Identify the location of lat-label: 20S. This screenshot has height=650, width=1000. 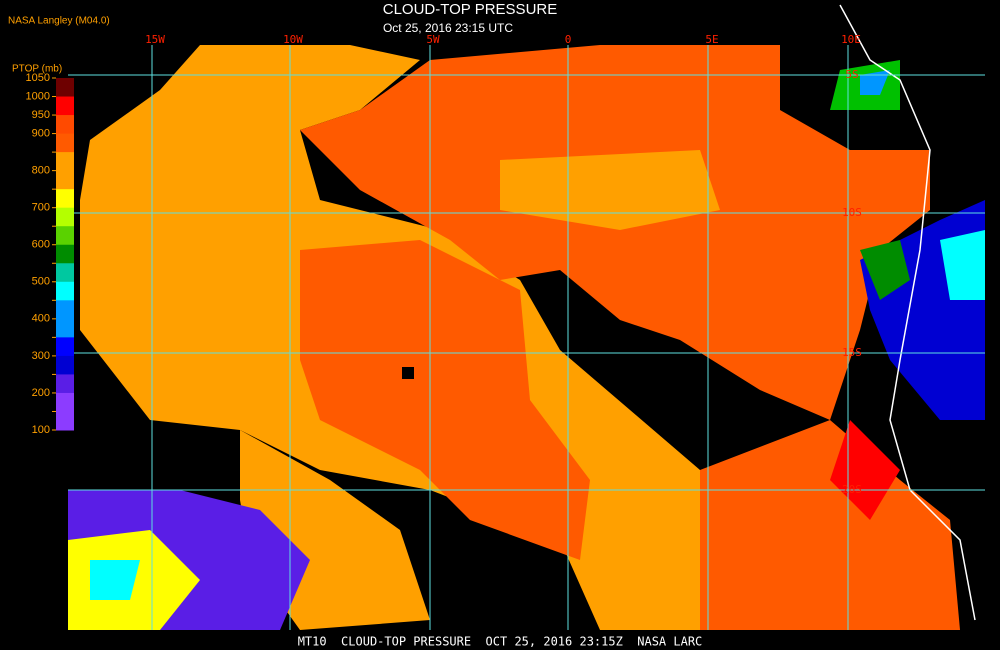
(852, 489).